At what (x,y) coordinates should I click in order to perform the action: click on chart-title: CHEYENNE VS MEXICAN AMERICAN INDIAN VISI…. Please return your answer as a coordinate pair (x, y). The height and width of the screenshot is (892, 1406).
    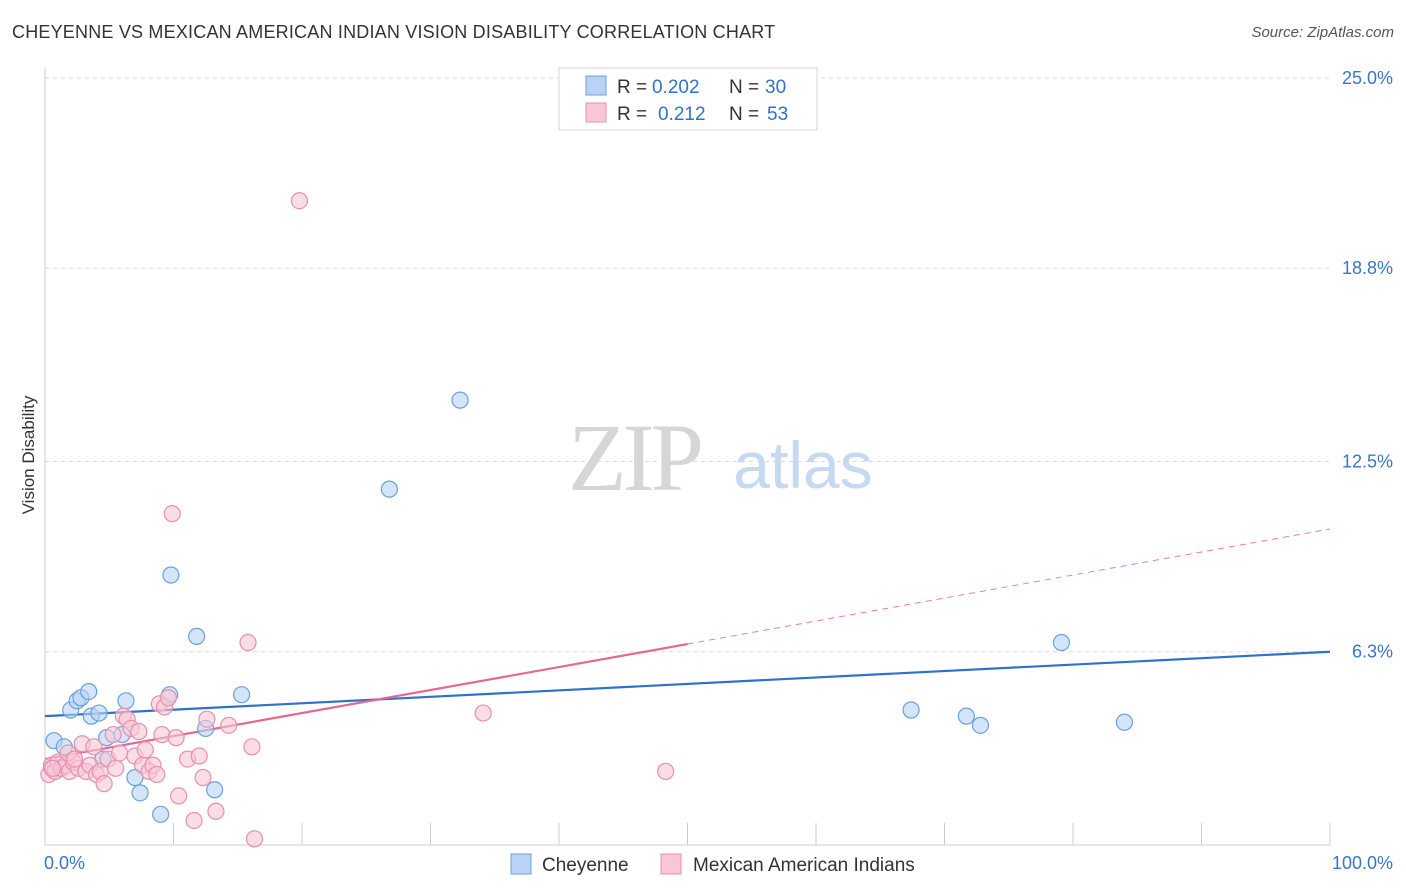
    Looking at the image, I should click on (394, 32).